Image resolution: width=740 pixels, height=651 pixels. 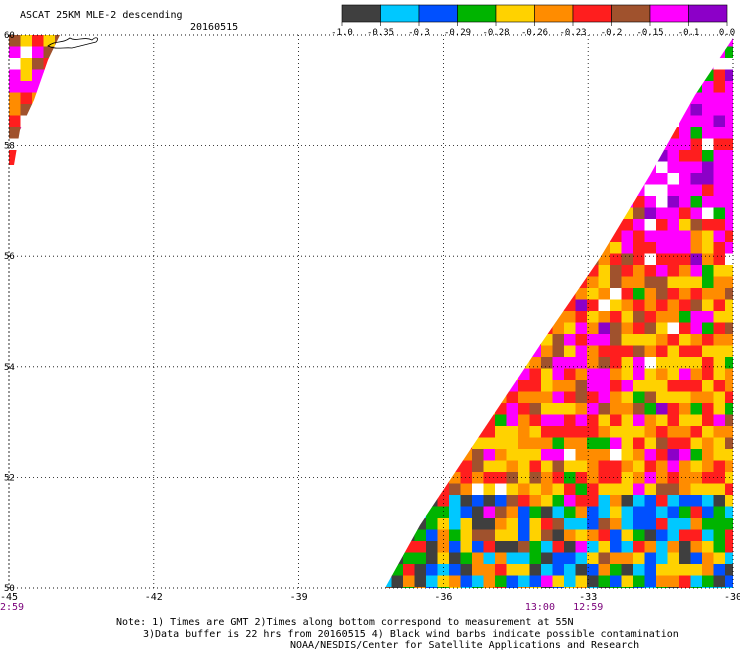 I want to click on colorbar-label: -1.0, so click(x=342, y=33).